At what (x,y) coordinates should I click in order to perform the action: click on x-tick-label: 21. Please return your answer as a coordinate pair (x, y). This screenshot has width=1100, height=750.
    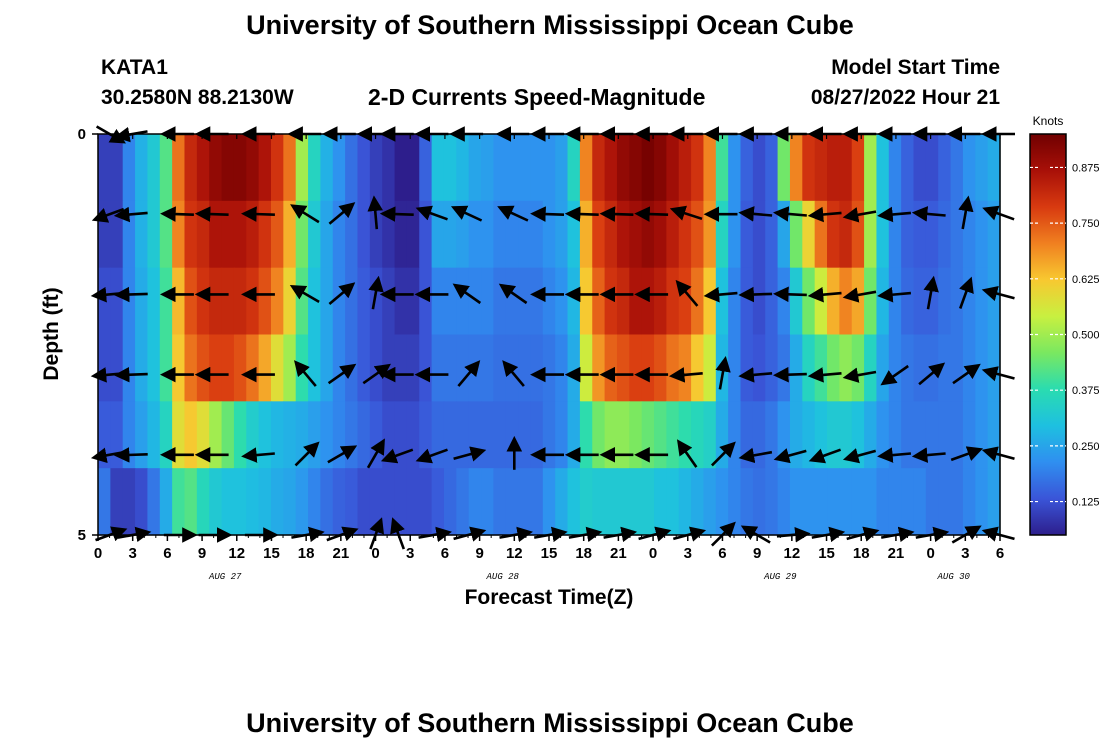
    Looking at the image, I should click on (341, 553).